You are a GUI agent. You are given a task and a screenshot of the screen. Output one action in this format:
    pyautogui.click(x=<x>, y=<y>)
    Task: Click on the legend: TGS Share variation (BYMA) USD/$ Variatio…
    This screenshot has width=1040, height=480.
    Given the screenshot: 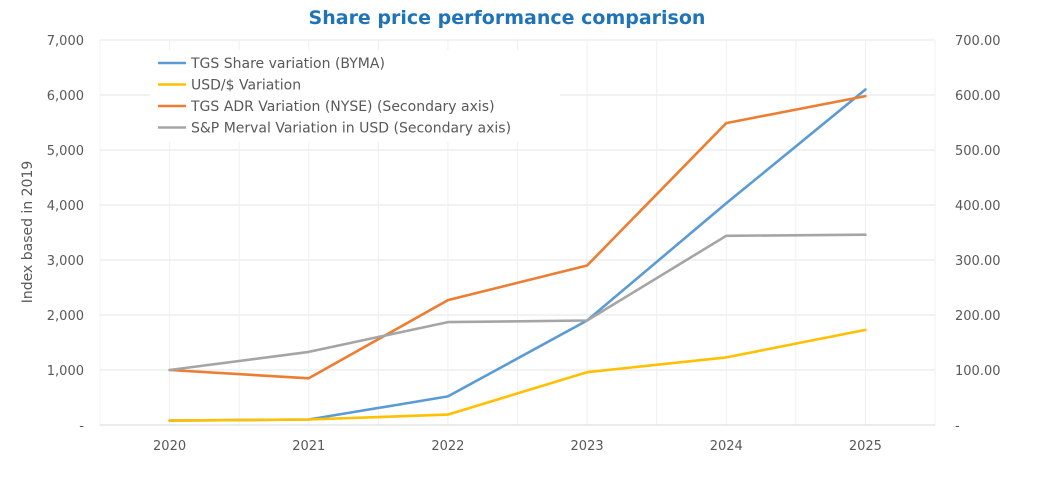 What is the action you would take?
    pyautogui.click(x=355, y=96)
    